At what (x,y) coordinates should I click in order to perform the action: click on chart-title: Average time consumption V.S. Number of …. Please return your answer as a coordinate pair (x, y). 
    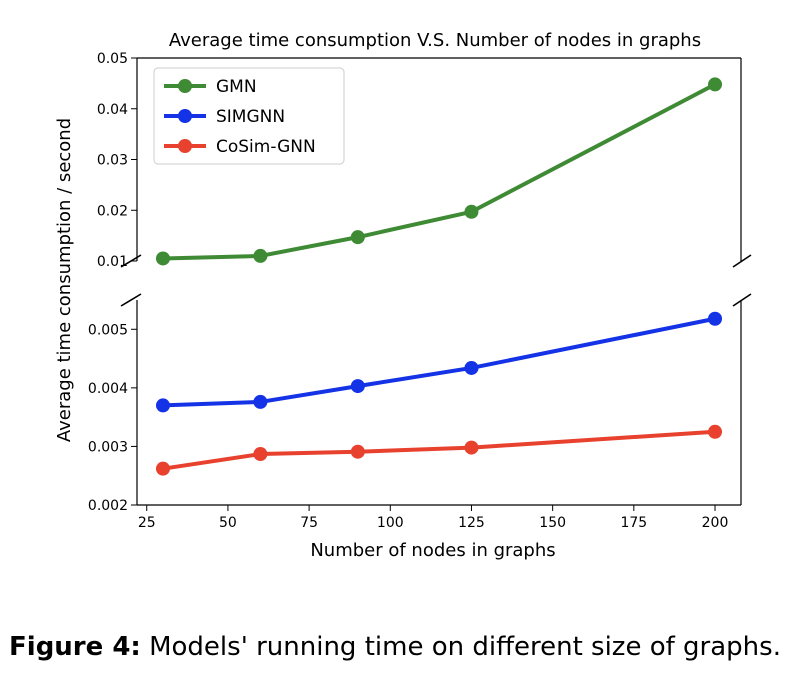
    Looking at the image, I should click on (435, 40).